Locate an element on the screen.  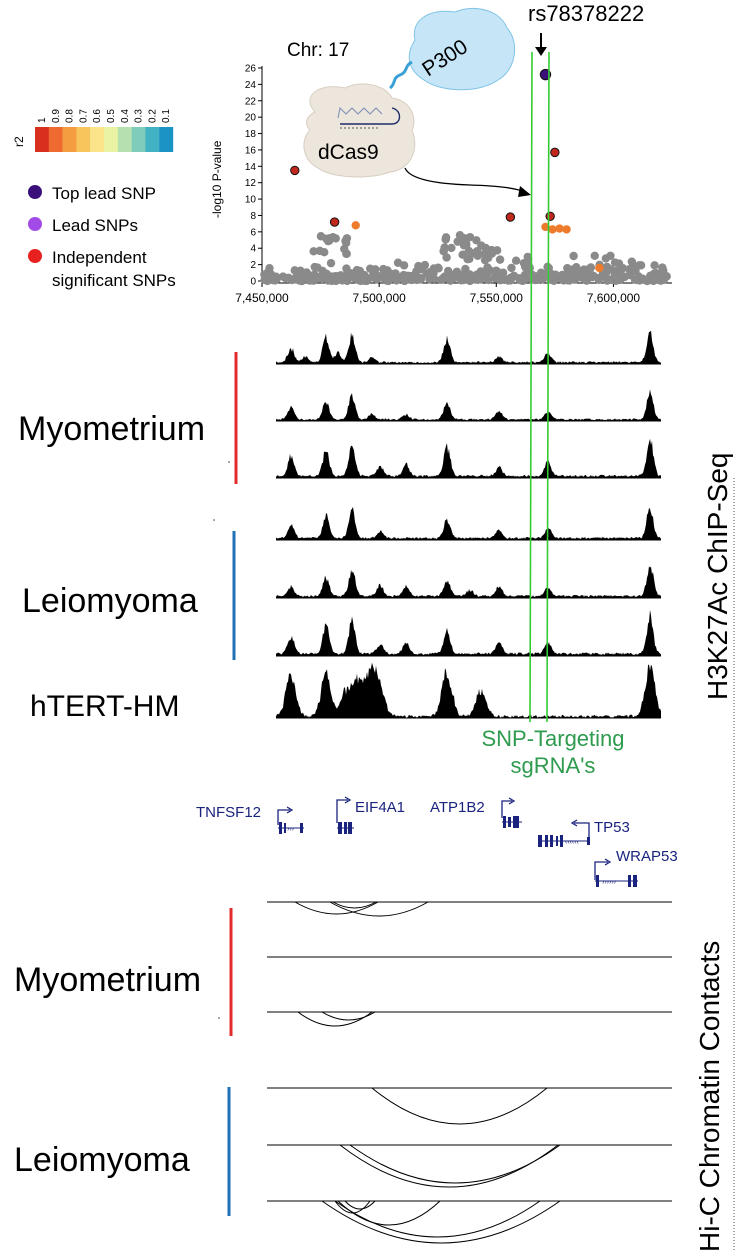
leiomyoma-hic-label: Leiomyoma is located at coordinates (102, 1160).